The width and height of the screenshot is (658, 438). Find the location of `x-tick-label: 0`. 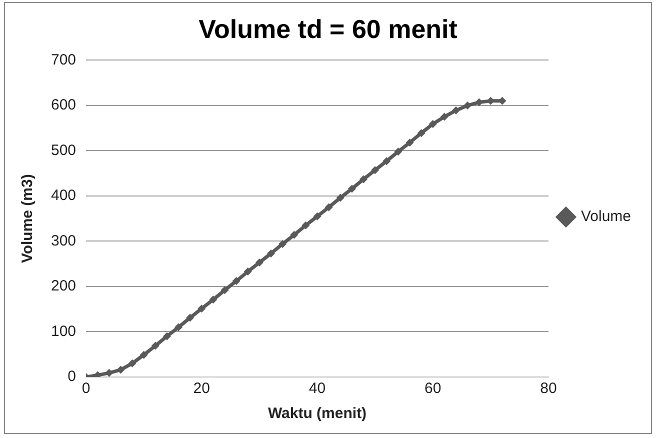

x-tick-label: 0 is located at coordinates (86, 389).